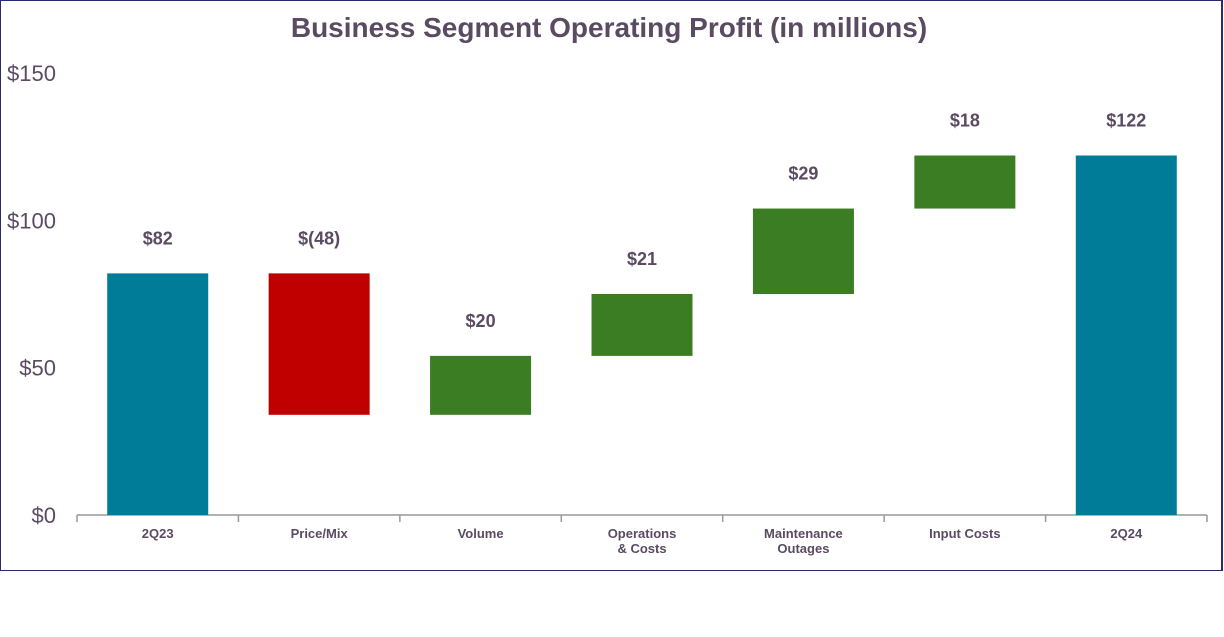 The height and width of the screenshot is (637, 1224). What do you see at coordinates (481, 533) in the screenshot?
I see `x-tick-label: Volume` at bounding box center [481, 533].